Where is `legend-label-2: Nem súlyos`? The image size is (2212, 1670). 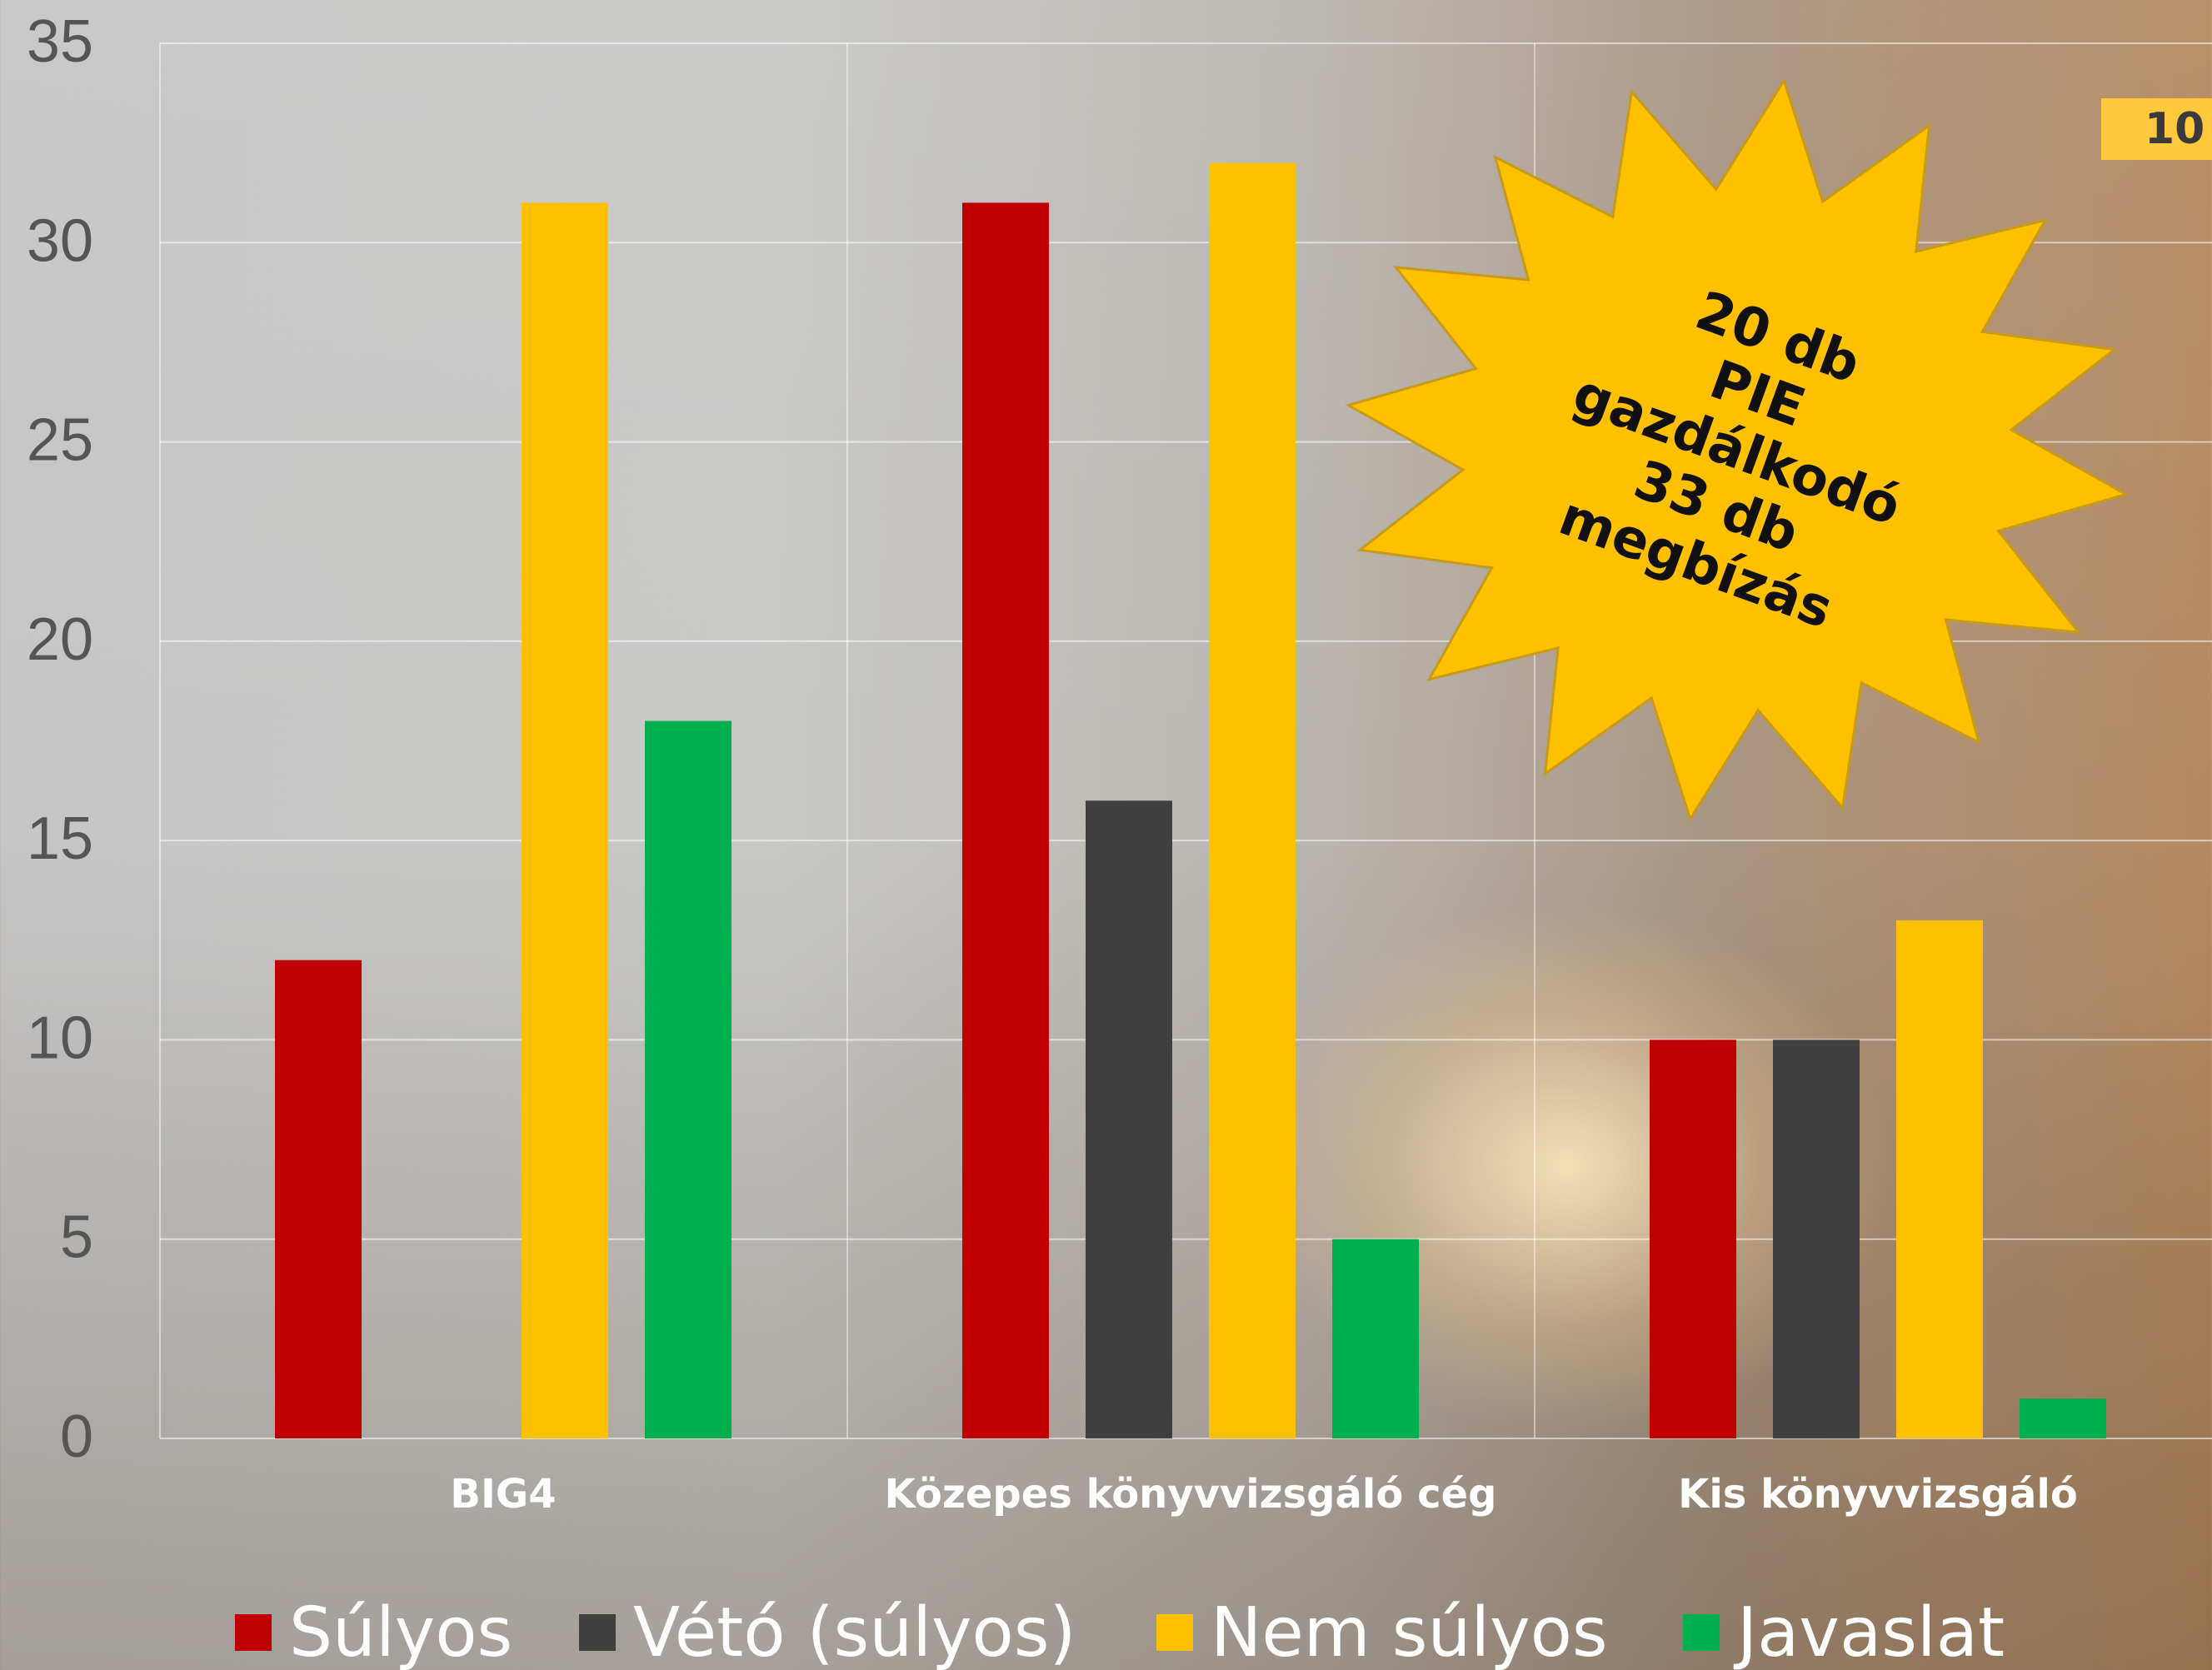
legend-label-2: Nem súlyos is located at coordinates (1410, 1631).